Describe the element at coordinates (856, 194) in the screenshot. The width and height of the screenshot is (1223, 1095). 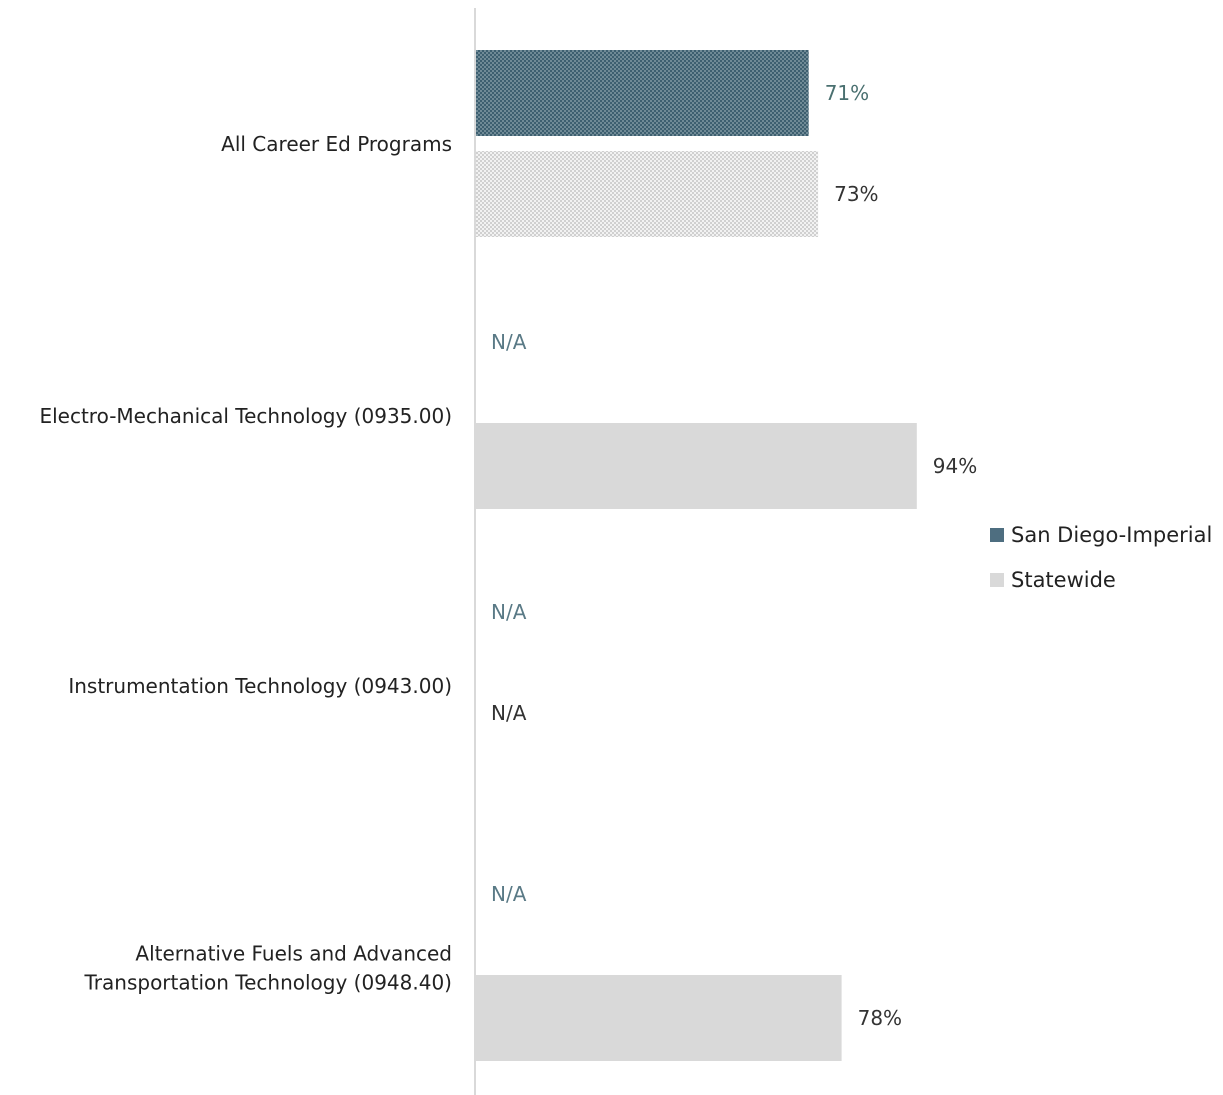
I see `data-label-2-1: 73%` at that location.